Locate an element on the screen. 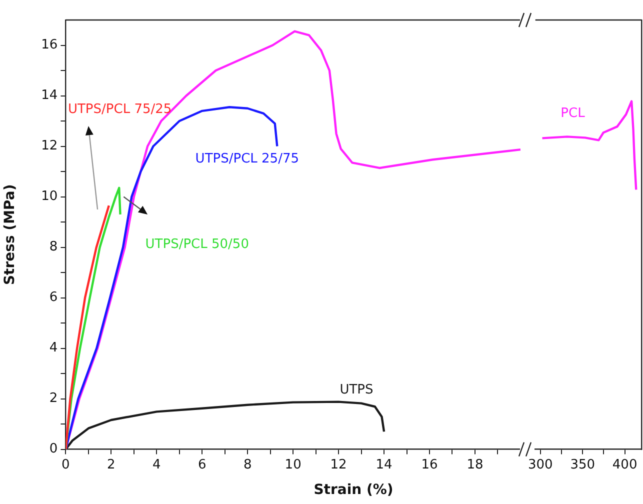  y-tick-label: 10 is located at coordinates (49, 196).